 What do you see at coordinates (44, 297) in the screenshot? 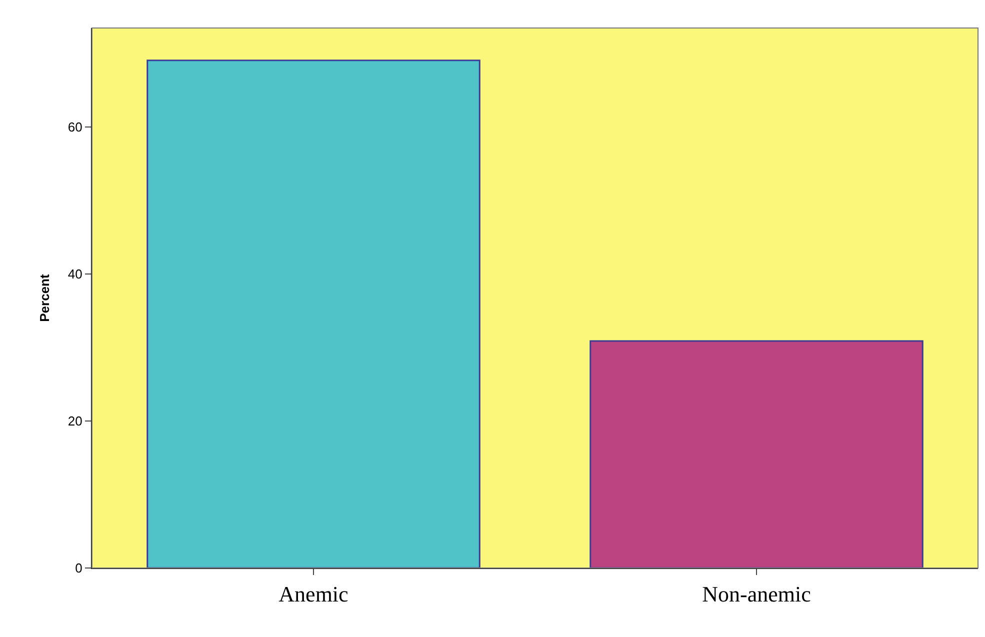
I see `y-axis-title: Percent` at bounding box center [44, 297].